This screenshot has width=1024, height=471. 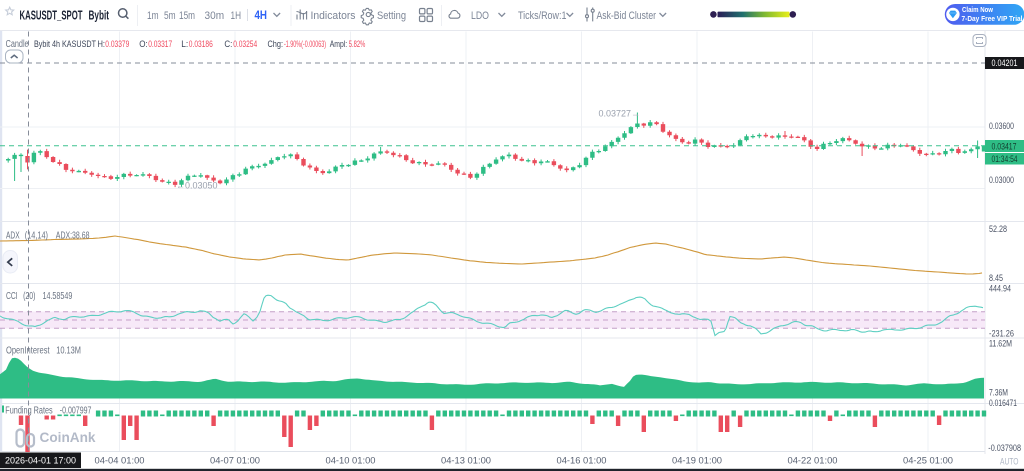 I want to click on svg-text: (20), so click(x=29, y=296).